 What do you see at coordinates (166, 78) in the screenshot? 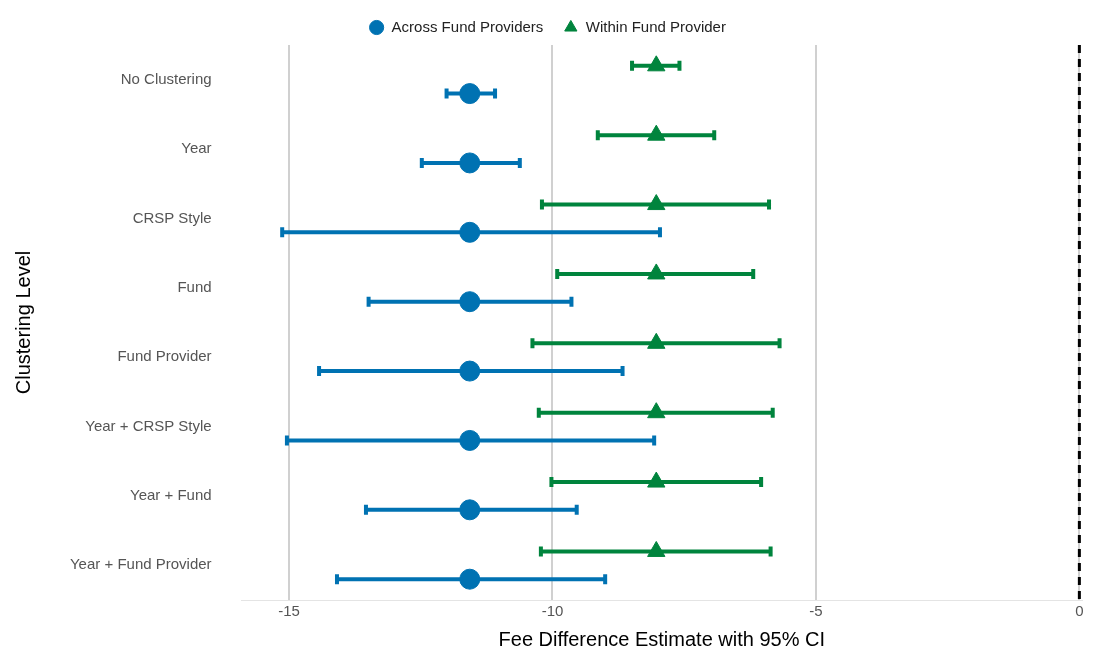
I see `y-tick-label: No Clustering` at bounding box center [166, 78].